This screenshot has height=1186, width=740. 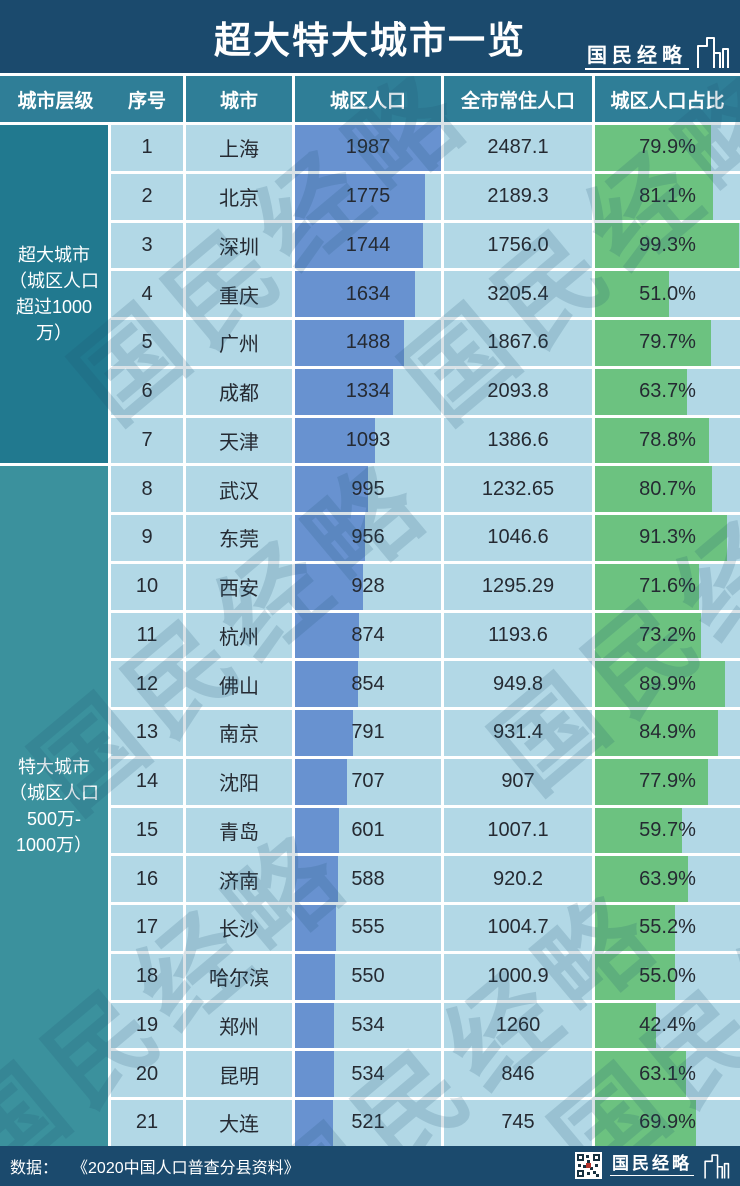 I want to click on urban-population-cell: 1634, so click(x=368, y=294).